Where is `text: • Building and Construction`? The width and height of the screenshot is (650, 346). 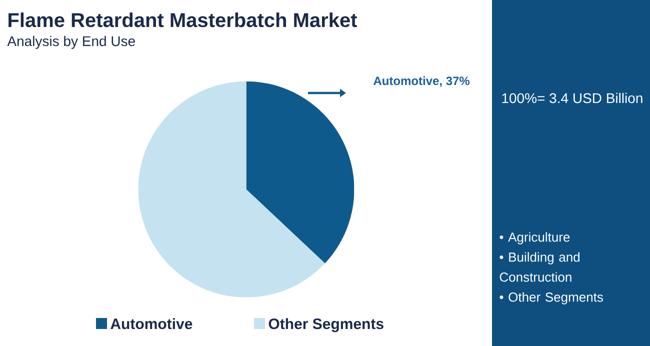
text: • Building and Construction is located at coordinates (540, 267).